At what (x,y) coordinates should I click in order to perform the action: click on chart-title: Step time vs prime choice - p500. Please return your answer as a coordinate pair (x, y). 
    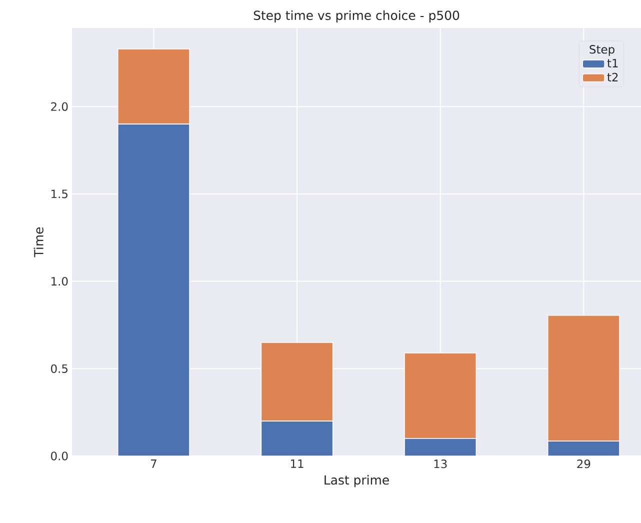
    Looking at the image, I should click on (357, 16).